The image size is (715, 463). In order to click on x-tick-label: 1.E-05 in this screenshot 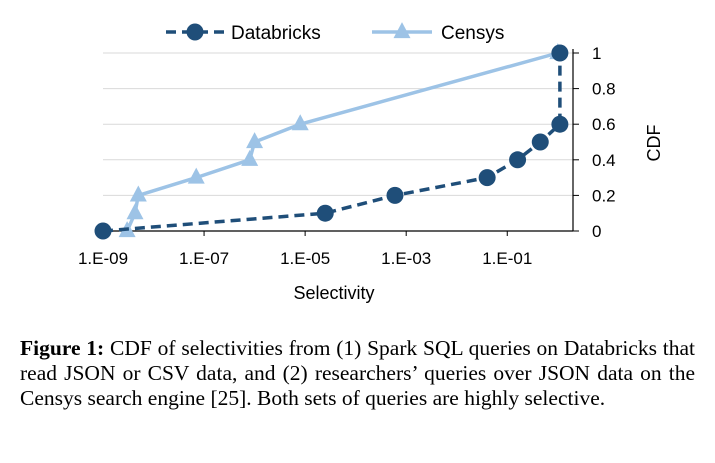, I will do `click(305, 258)`.